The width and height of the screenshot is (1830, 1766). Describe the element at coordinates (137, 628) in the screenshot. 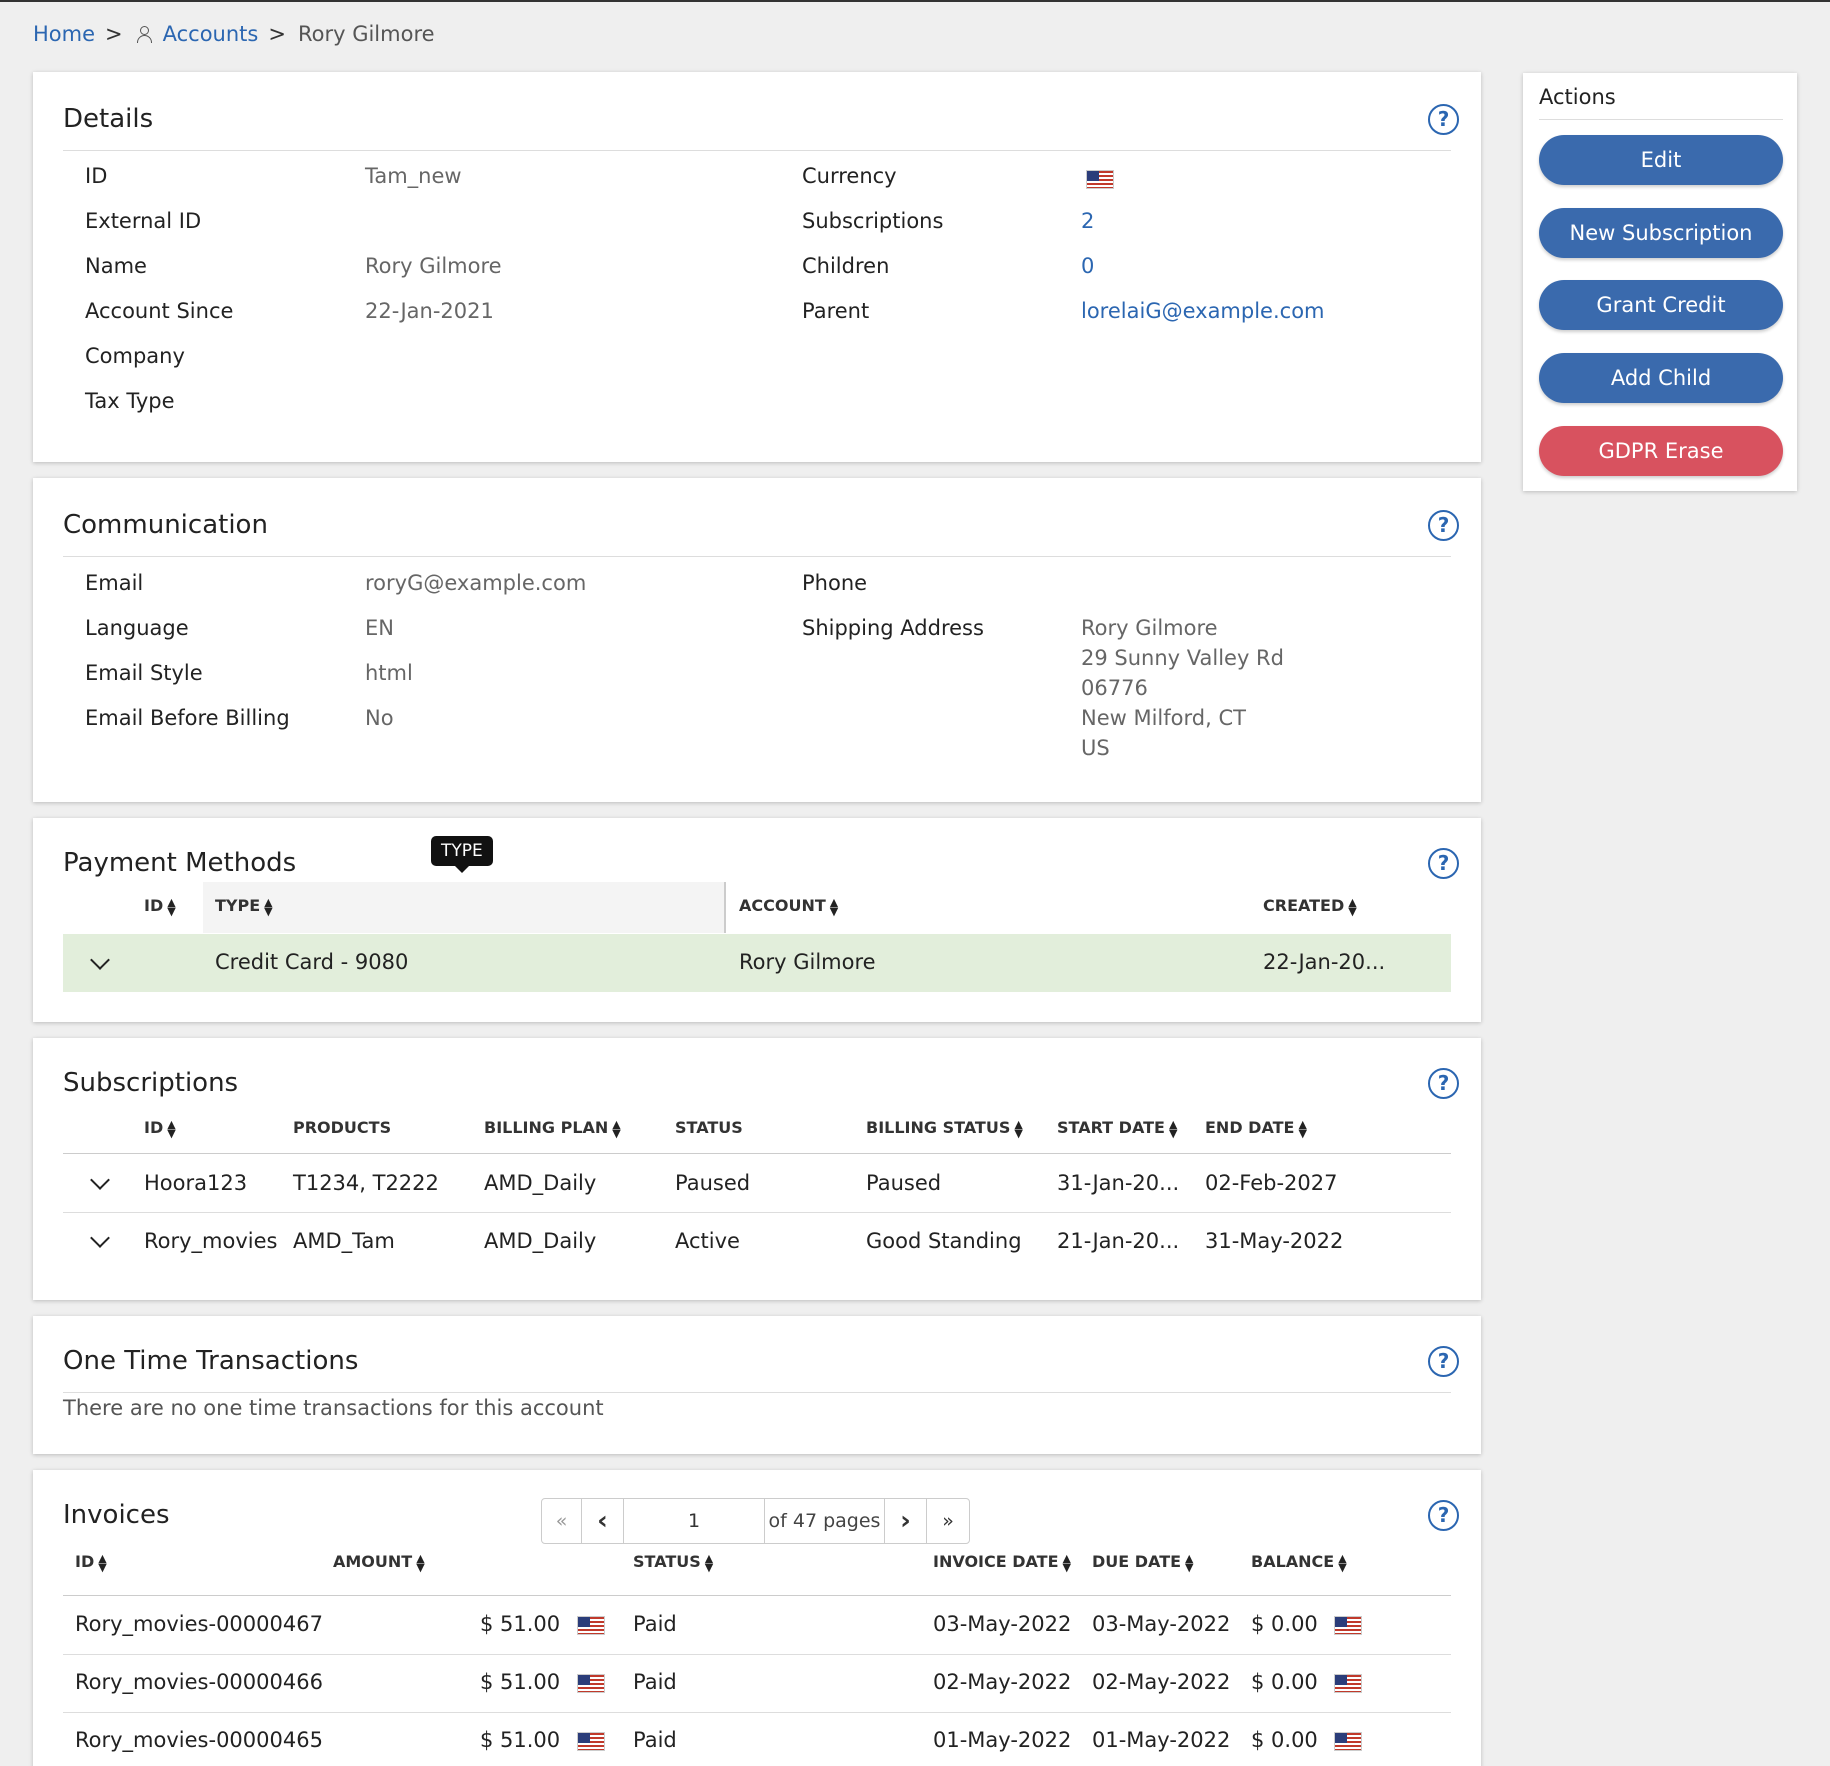

I see `comm-label-language: Language` at that location.